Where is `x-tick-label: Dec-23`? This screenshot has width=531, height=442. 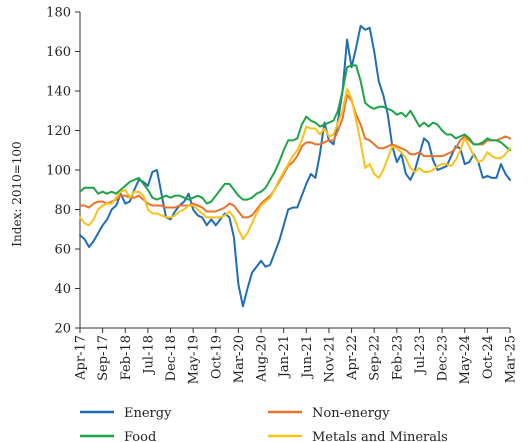 x-tick-label: Dec-23 is located at coordinates (443, 358).